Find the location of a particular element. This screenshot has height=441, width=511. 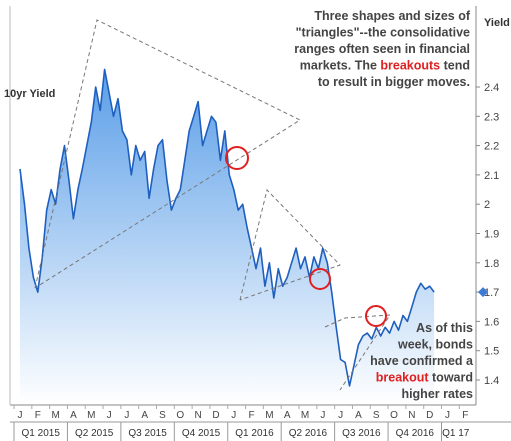

quarter-label: Q1 2016 is located at coordinates (254, 433).